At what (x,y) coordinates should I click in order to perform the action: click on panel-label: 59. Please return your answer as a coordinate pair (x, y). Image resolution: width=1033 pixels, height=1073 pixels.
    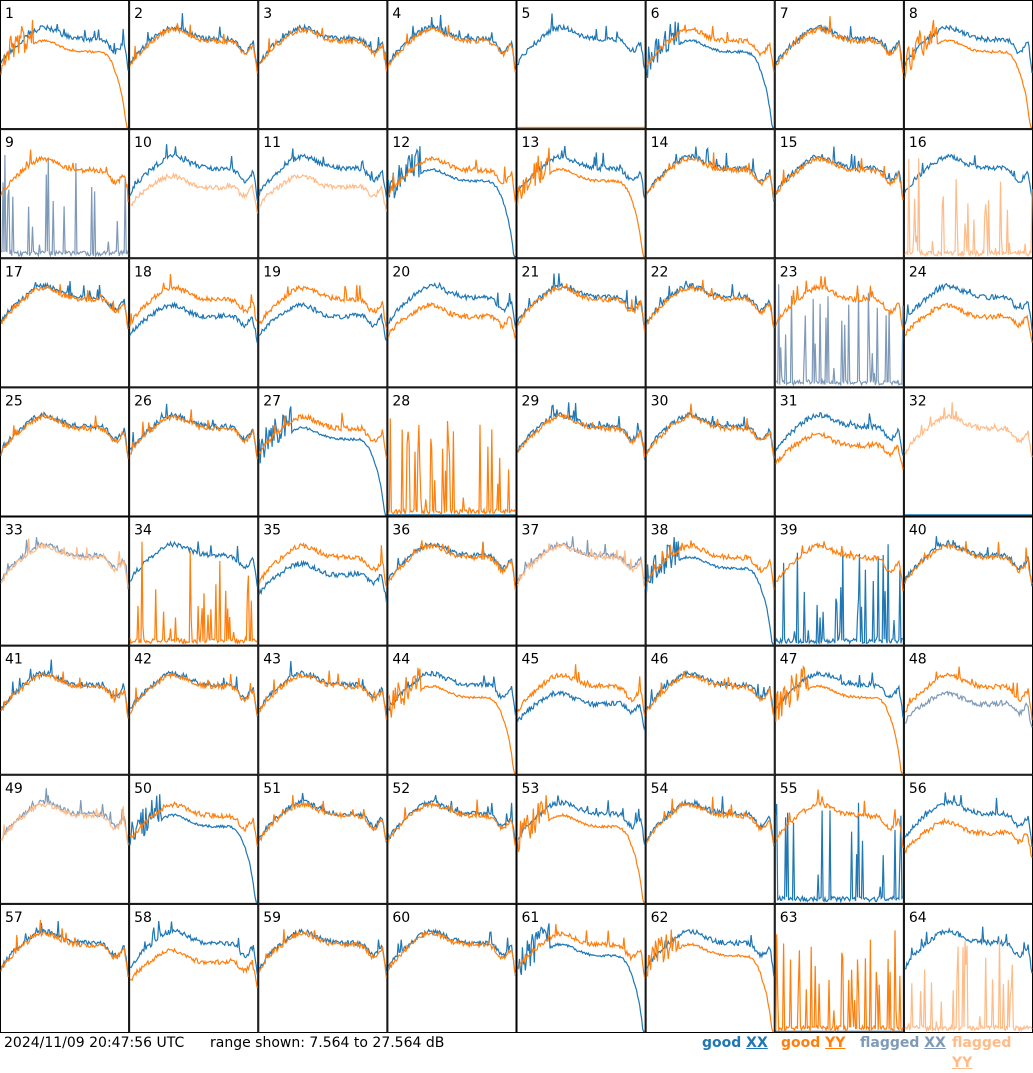
    Looking at the image, I should click on (272, 918).